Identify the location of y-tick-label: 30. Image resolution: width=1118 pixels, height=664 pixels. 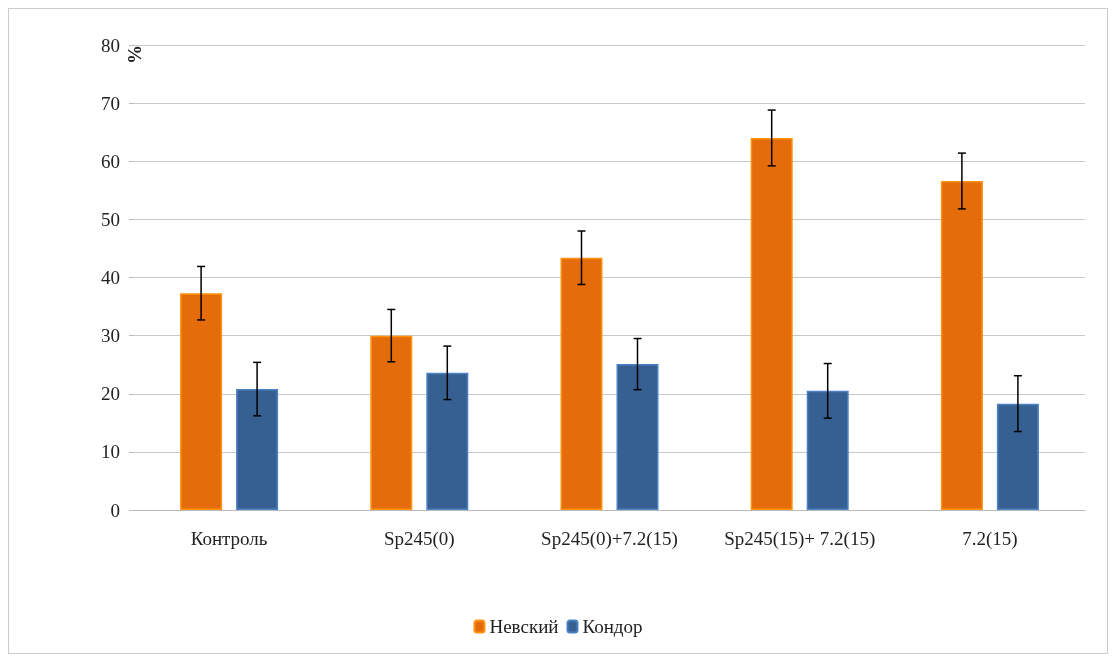
(110, 336).